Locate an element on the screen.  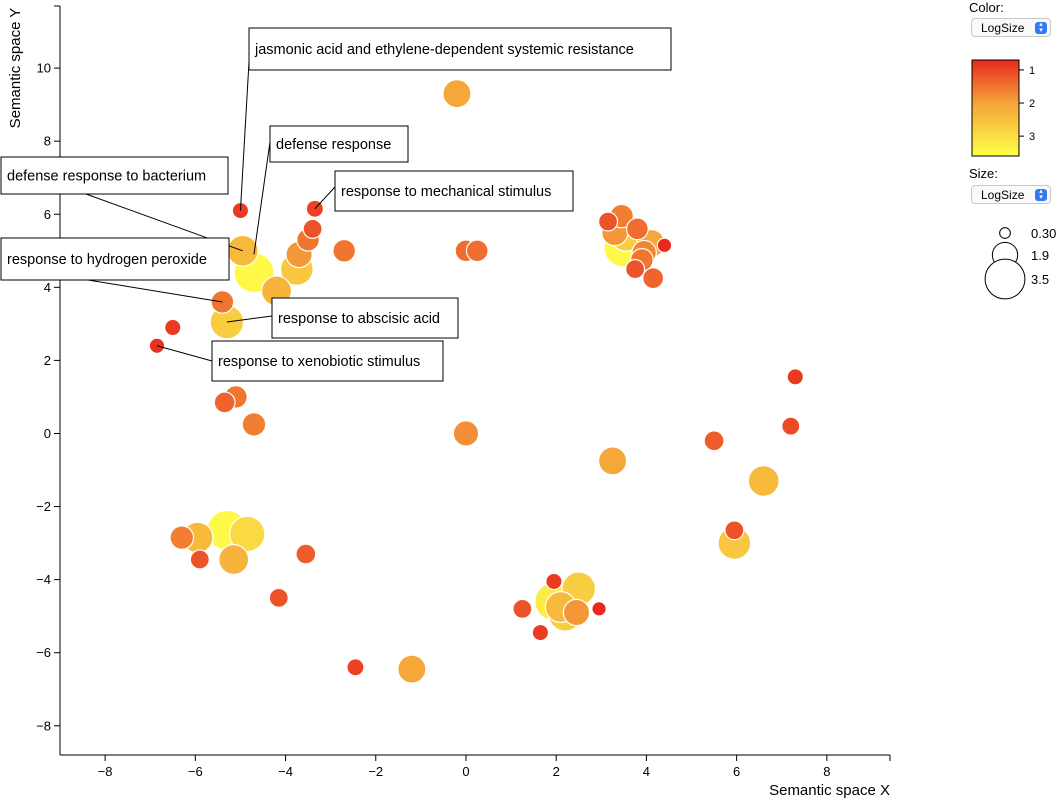
color-control-label: Color: is located at coordinates (986, 7).